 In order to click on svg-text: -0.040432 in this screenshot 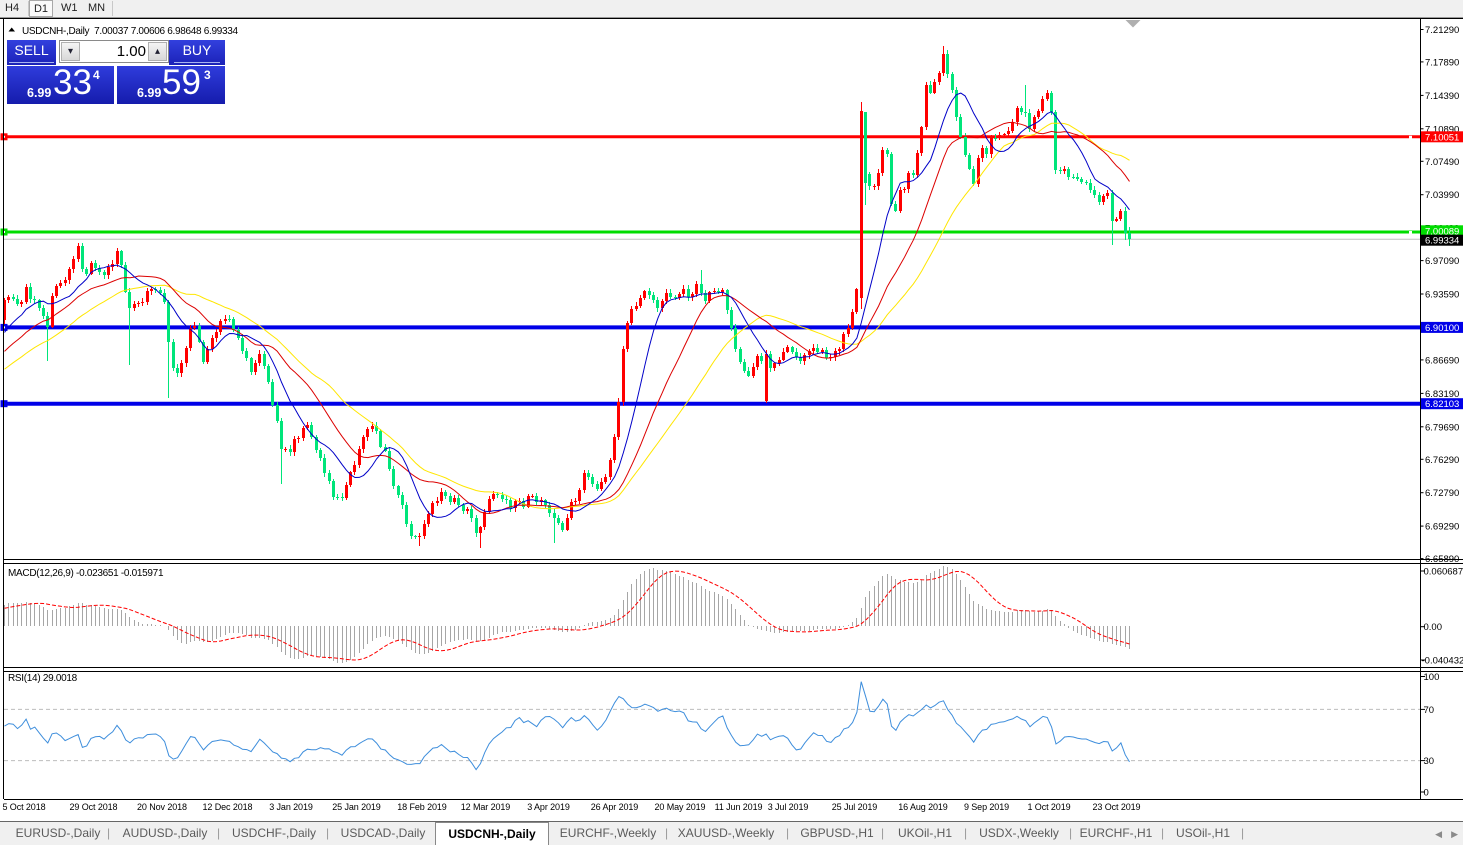, I will do `click(1442, 661)`.